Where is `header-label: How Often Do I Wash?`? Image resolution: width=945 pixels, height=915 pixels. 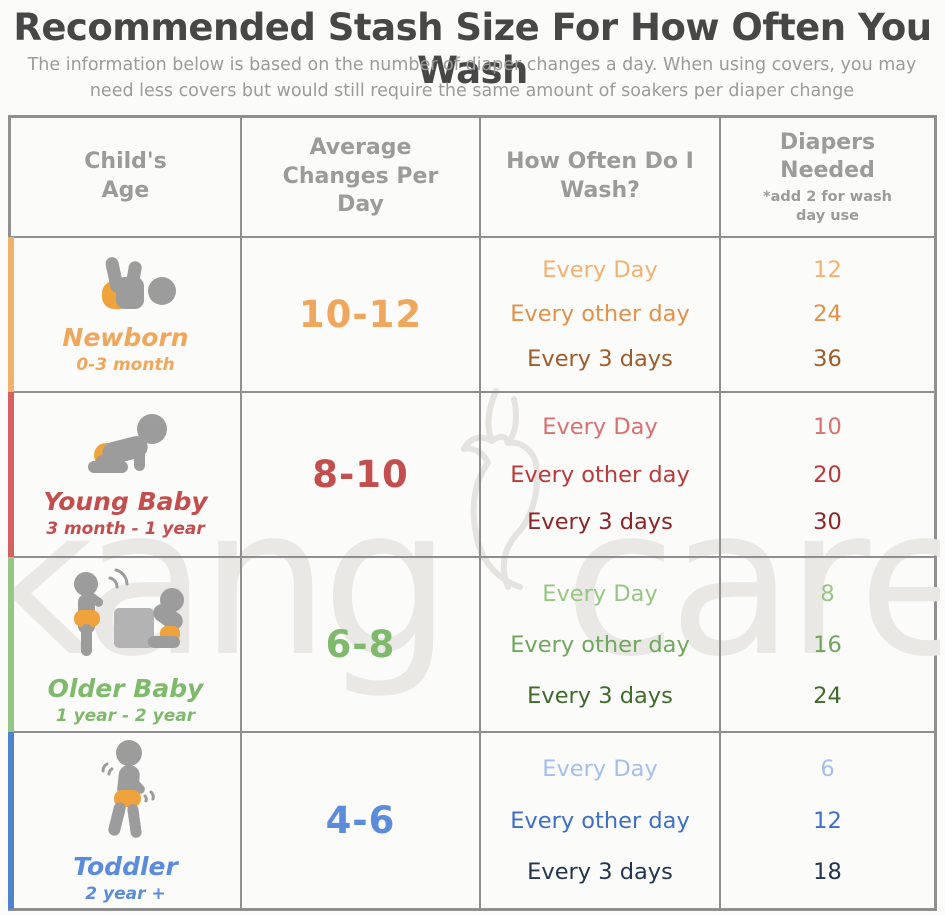 header-label: How Often Do I Wash? is located at coordinates (600, 176).